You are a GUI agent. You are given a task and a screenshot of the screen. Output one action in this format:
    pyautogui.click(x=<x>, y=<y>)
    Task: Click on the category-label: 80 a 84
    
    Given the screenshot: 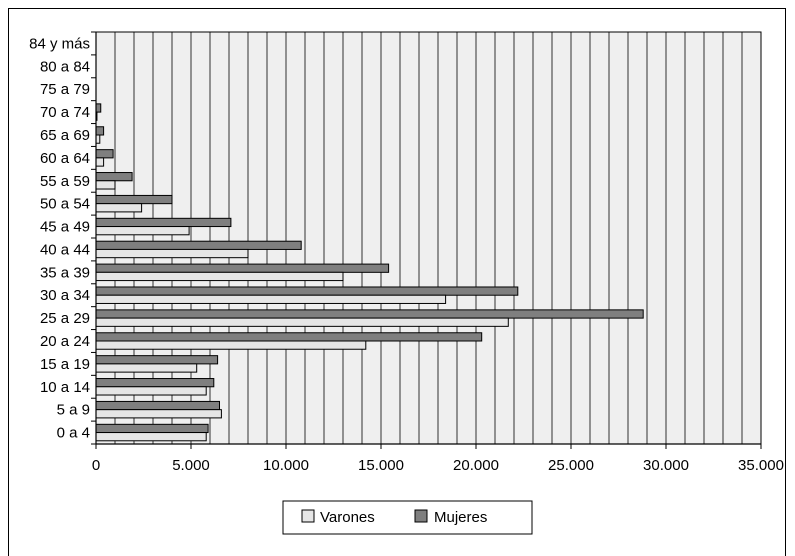 What is the action you would take?
    pyautogui.click(x=65, y=66)
    